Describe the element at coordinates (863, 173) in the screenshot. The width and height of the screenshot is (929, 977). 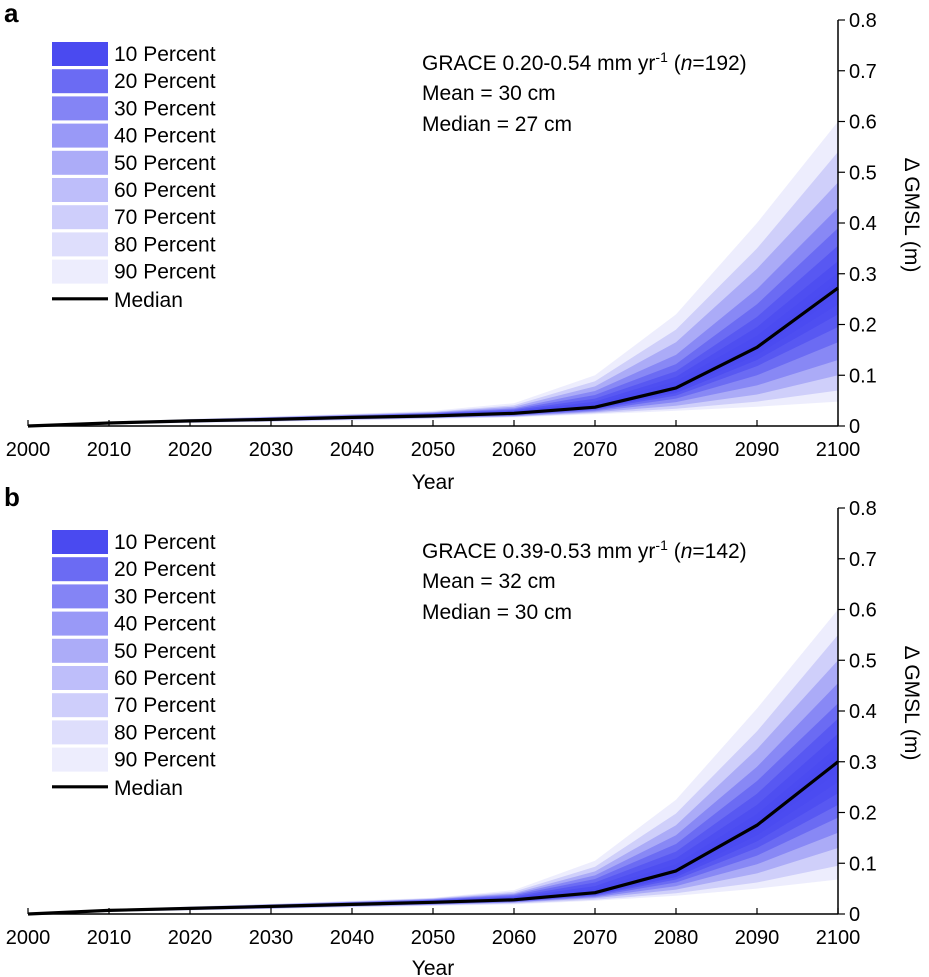
I see `y-tick-label: 0.5` at that location.